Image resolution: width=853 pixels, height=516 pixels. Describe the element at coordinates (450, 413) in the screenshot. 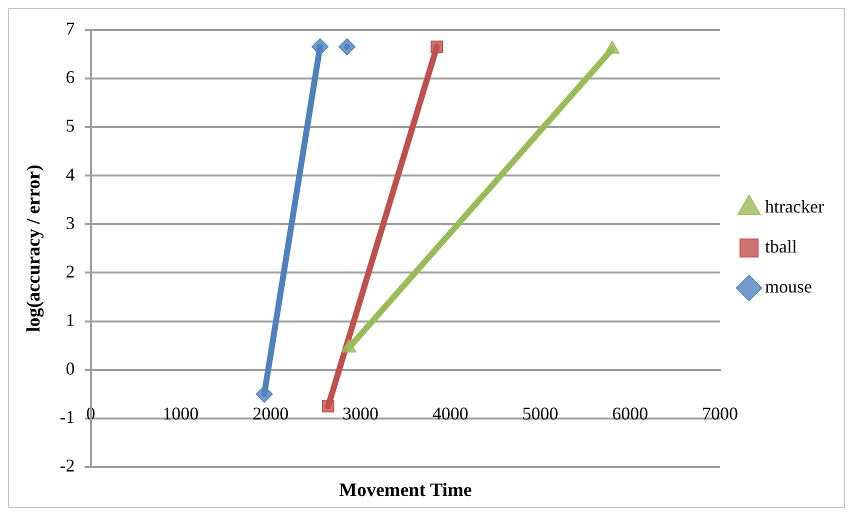

I see `x-tick-label: 4000` at that location.